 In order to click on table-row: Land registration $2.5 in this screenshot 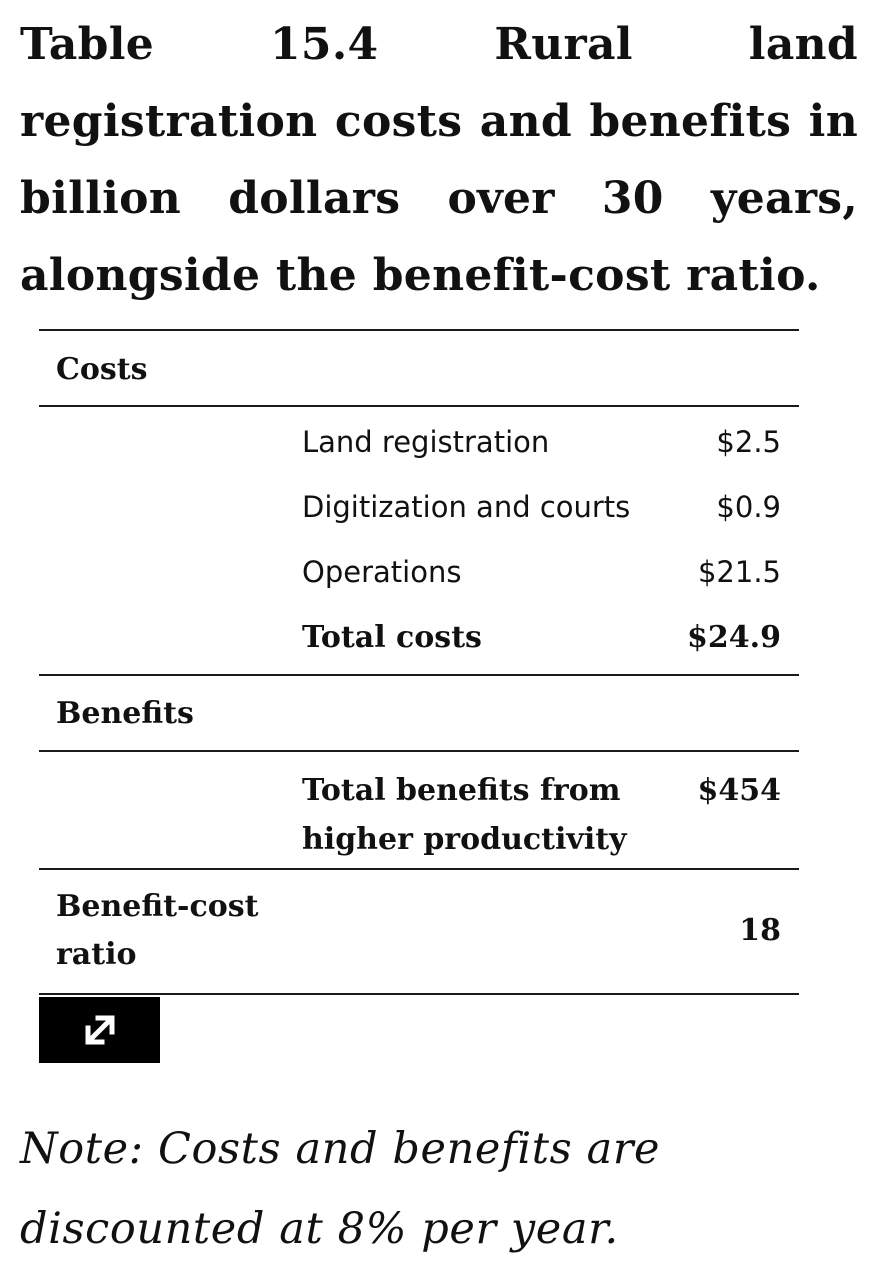, I will do `click(419, 442)`.